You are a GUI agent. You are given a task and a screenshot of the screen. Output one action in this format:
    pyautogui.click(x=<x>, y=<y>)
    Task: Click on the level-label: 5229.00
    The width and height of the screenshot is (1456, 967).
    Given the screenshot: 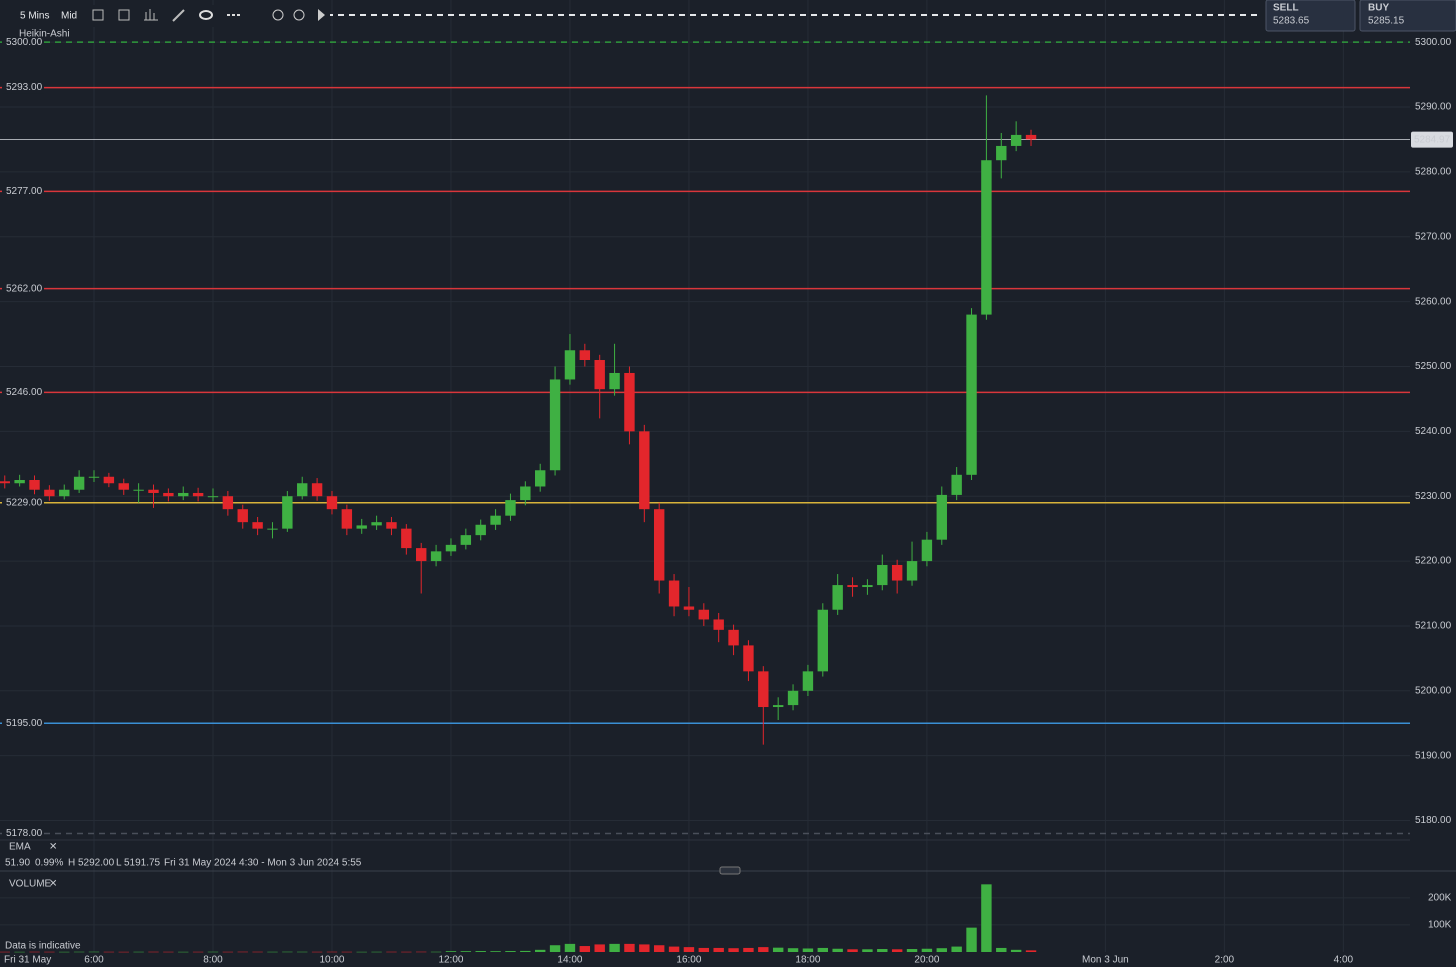 What is the action you would take?
    pyautogui.click(x=24, y=502)
    